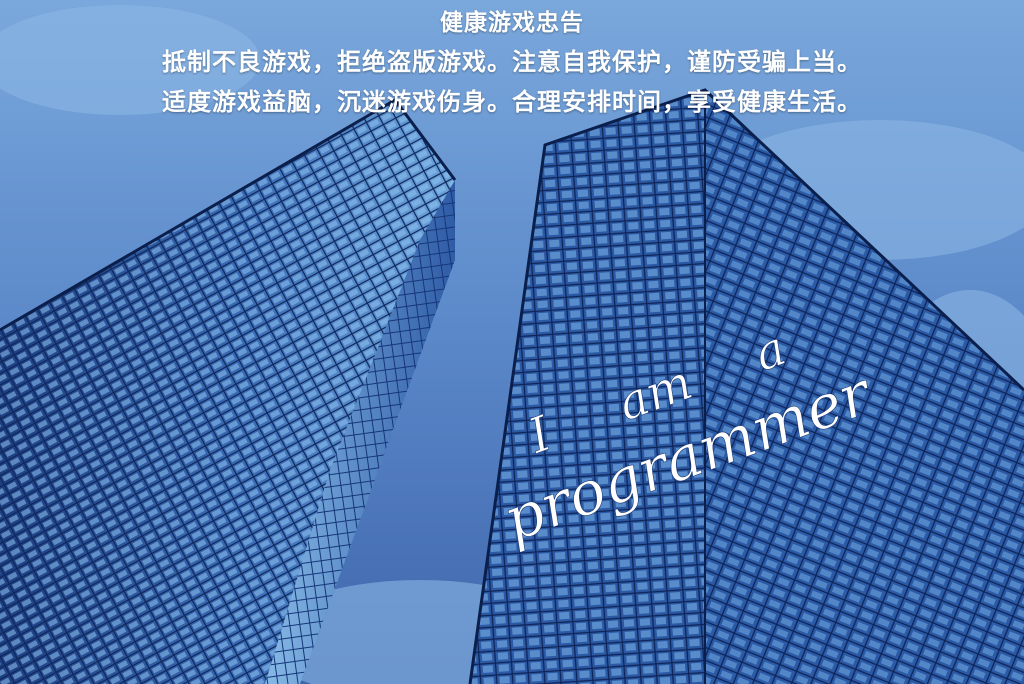 This screenshot has height=684, width=1024. I want to click on notice-line-1: 抵制不良游戏，拒绝盗版游戏。注意自我保护，谨防受骗上当。, so click(512, 62).